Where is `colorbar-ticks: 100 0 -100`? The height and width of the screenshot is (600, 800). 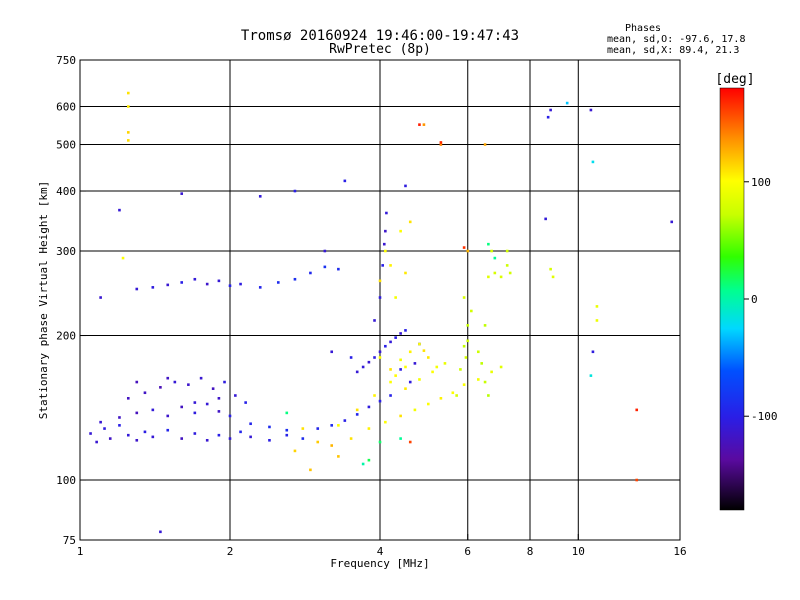
colorbar-ticks: 100 0 -100 is located at coordinates (761, 299).